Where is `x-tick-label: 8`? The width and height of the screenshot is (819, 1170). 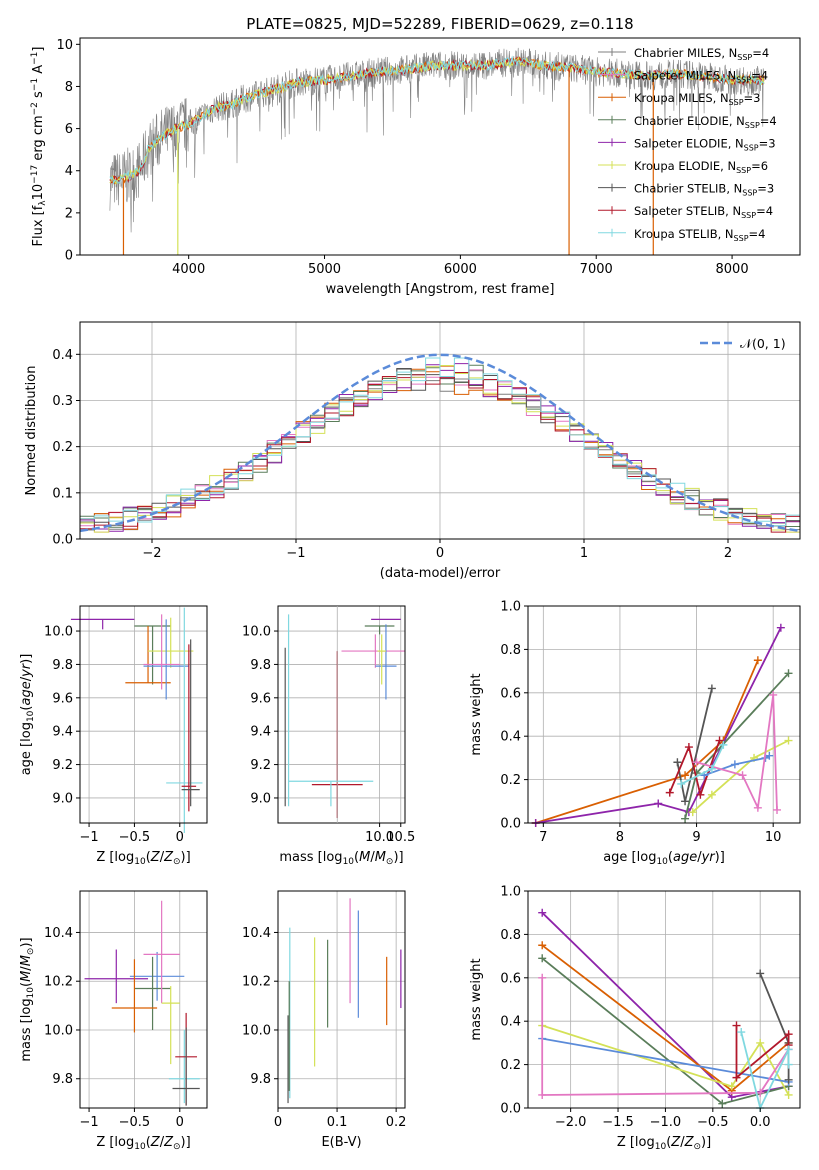 x-tick-label: 8 is located at coordinates (620, 837).